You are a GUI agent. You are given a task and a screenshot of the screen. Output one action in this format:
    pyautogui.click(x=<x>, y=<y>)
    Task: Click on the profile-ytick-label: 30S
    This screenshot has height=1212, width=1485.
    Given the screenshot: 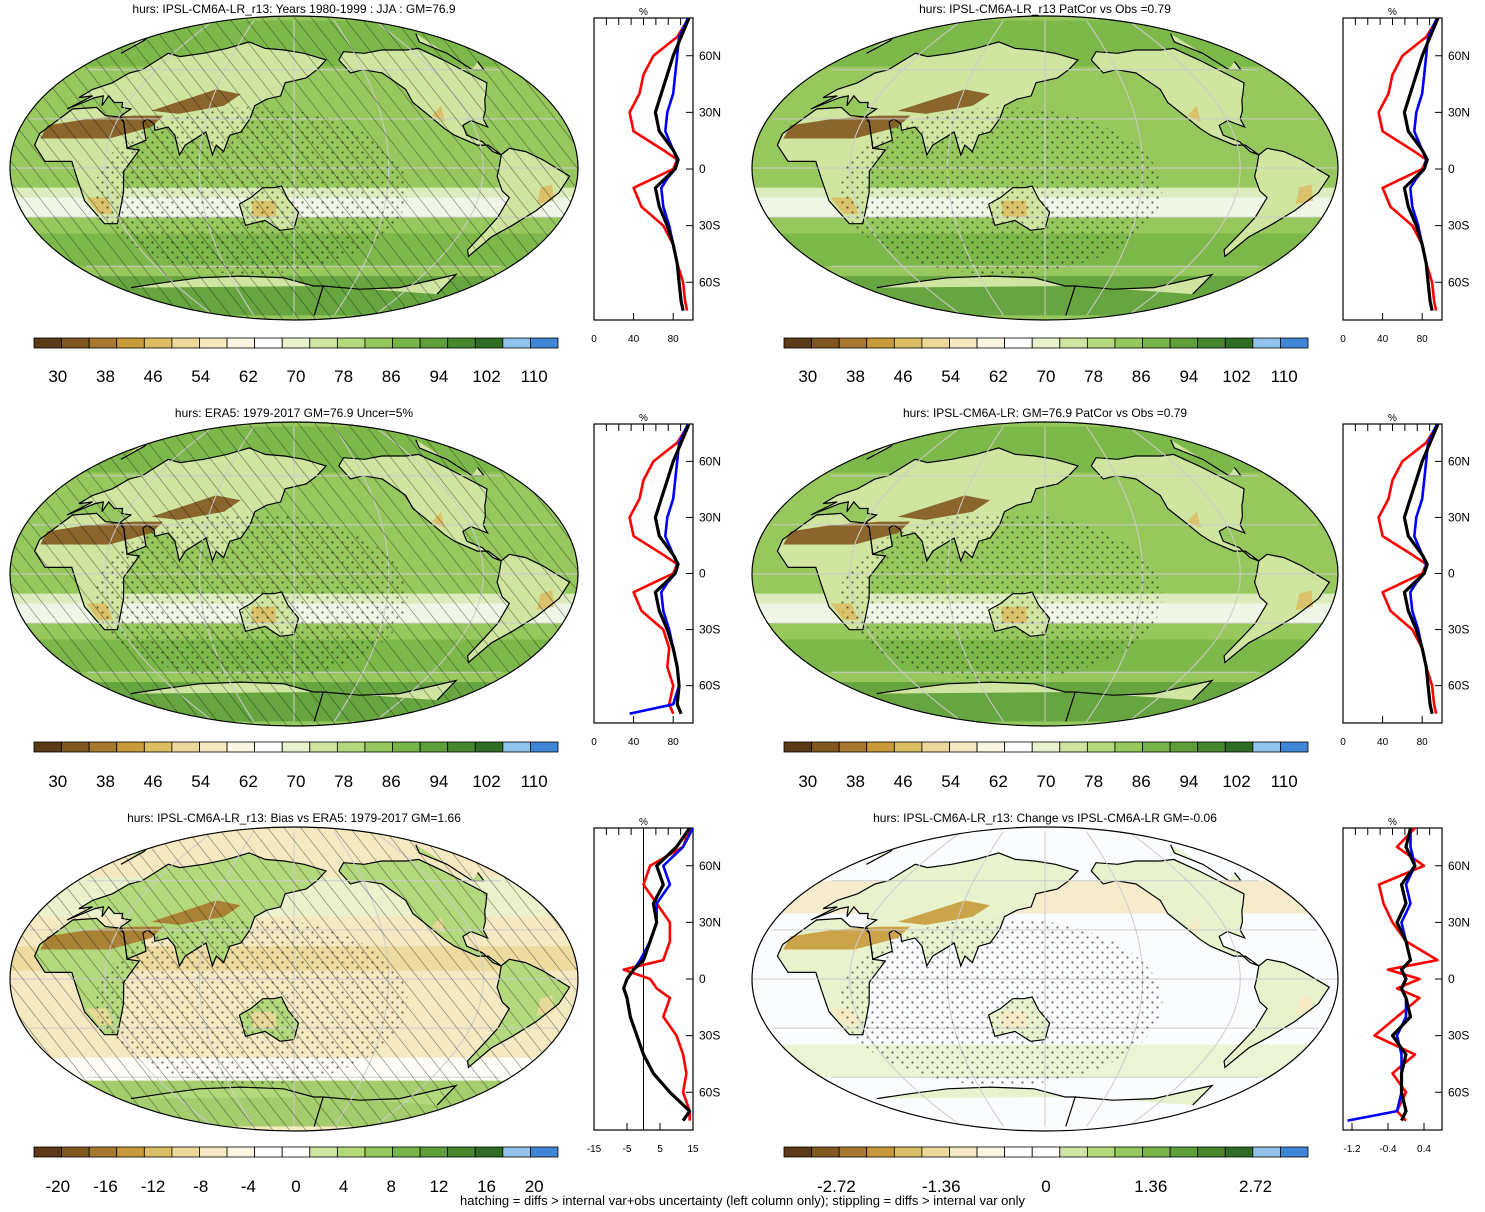 What is the action you would take?
    pyautogui.click(x=709, y=226)
    